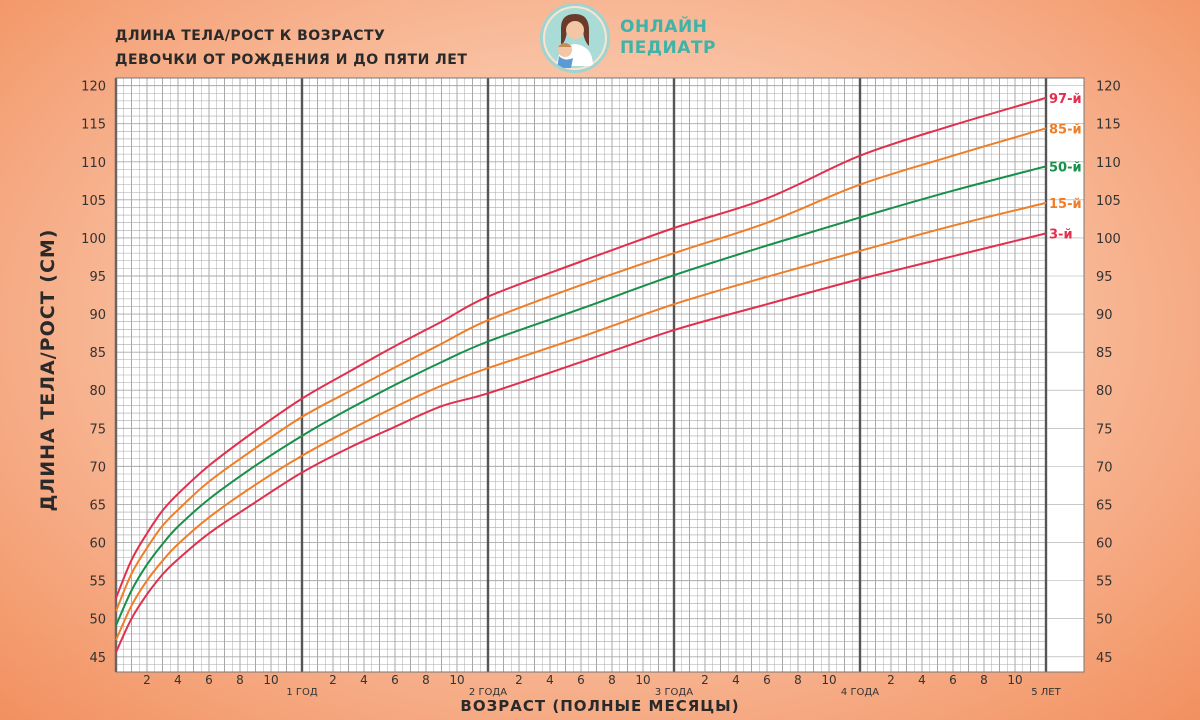 This screenshot has height=720, width=1200. What do you see at coordinates (664, 27) in the screenshot?
I see `logo-text-line-1: ОНЛАЙН` at bounding box center [664, 27].